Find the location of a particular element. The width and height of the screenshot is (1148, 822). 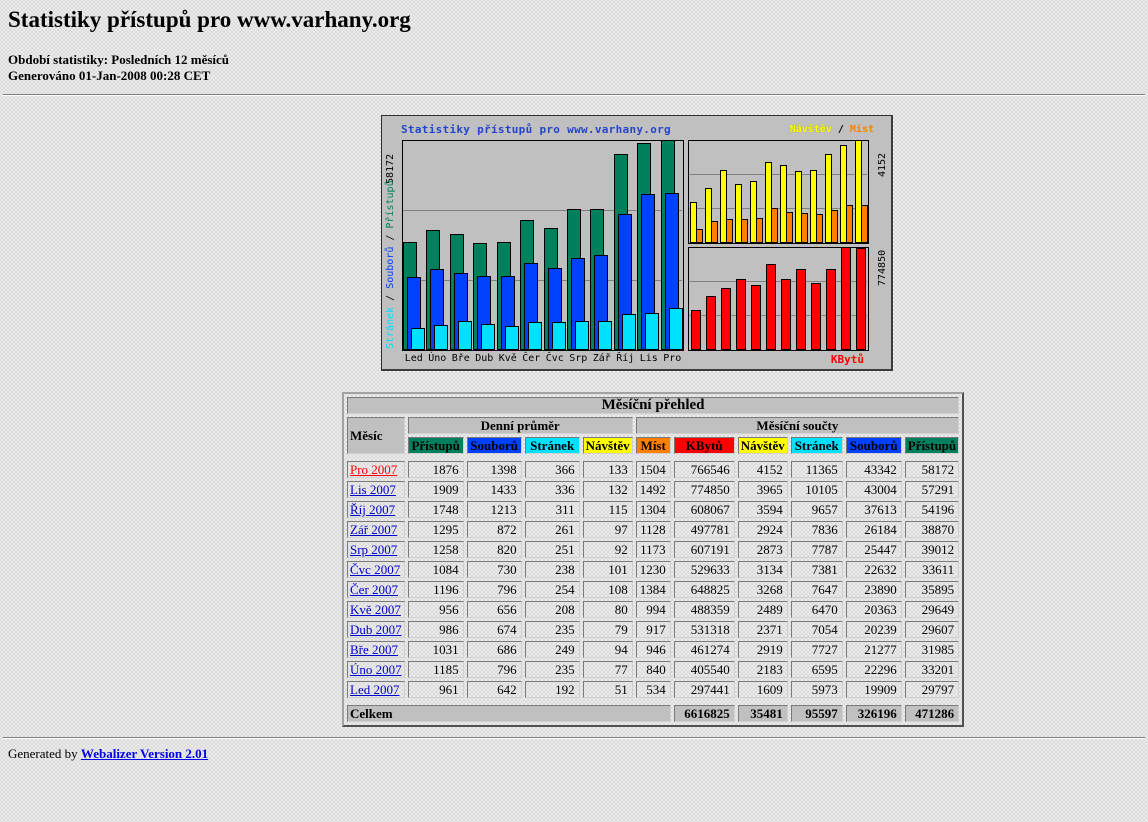

value-cell: 1128 is located at coordinates (653, 529).